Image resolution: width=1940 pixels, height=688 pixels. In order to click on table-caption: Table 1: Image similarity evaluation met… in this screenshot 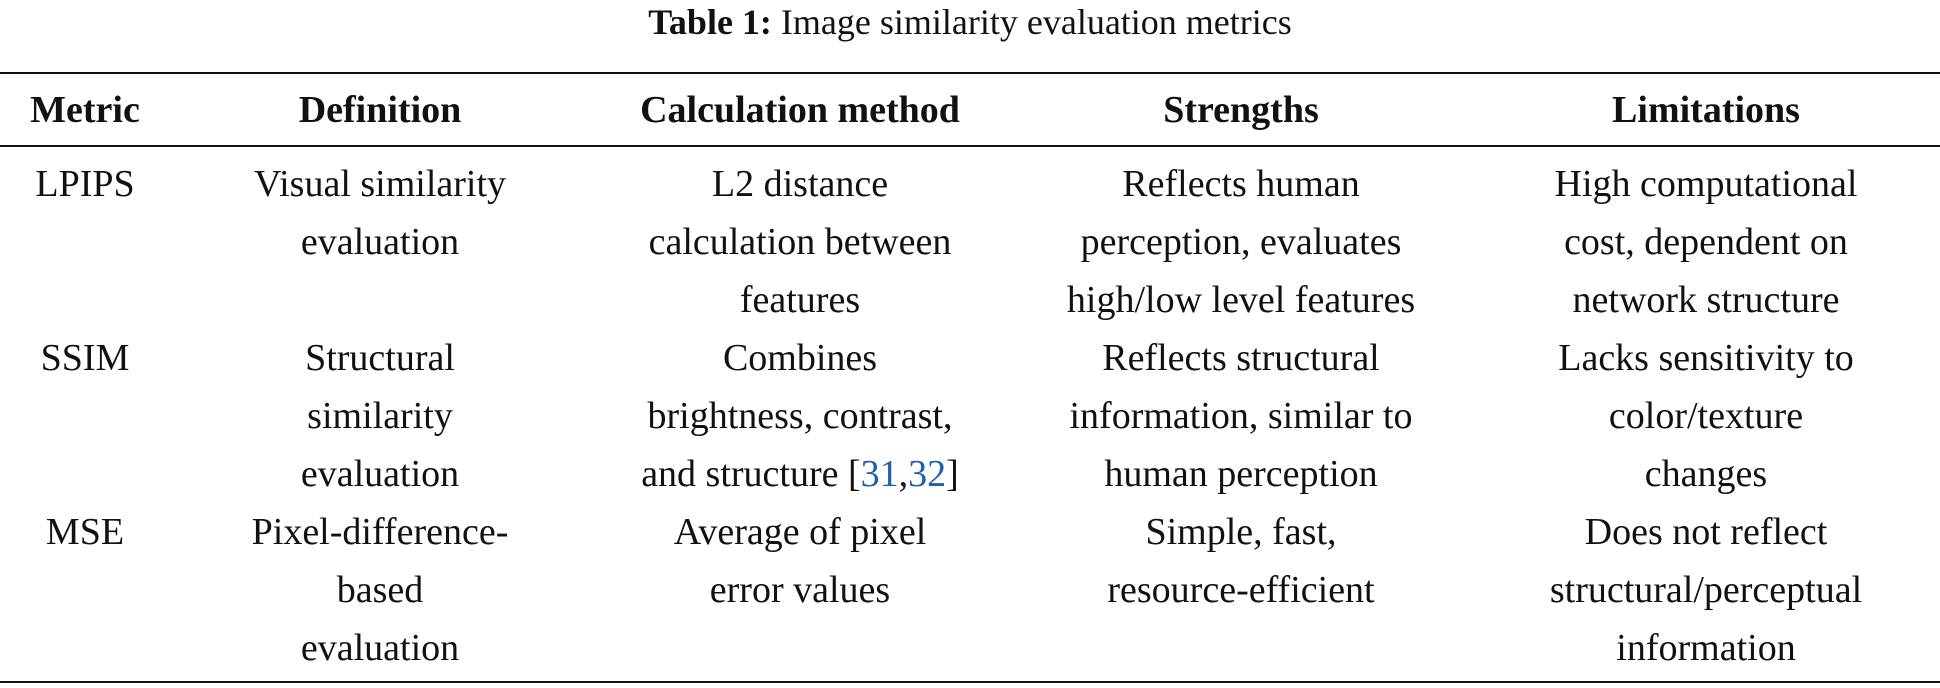, I will do `click(970, 22)`.